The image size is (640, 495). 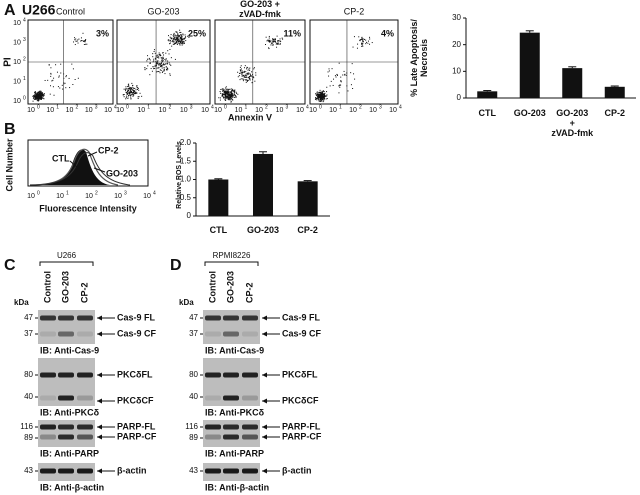 What do you see at coordinates (28, 374) in the screenshot?
I see `mw-marker: 80` at bounding box center [28, 374].